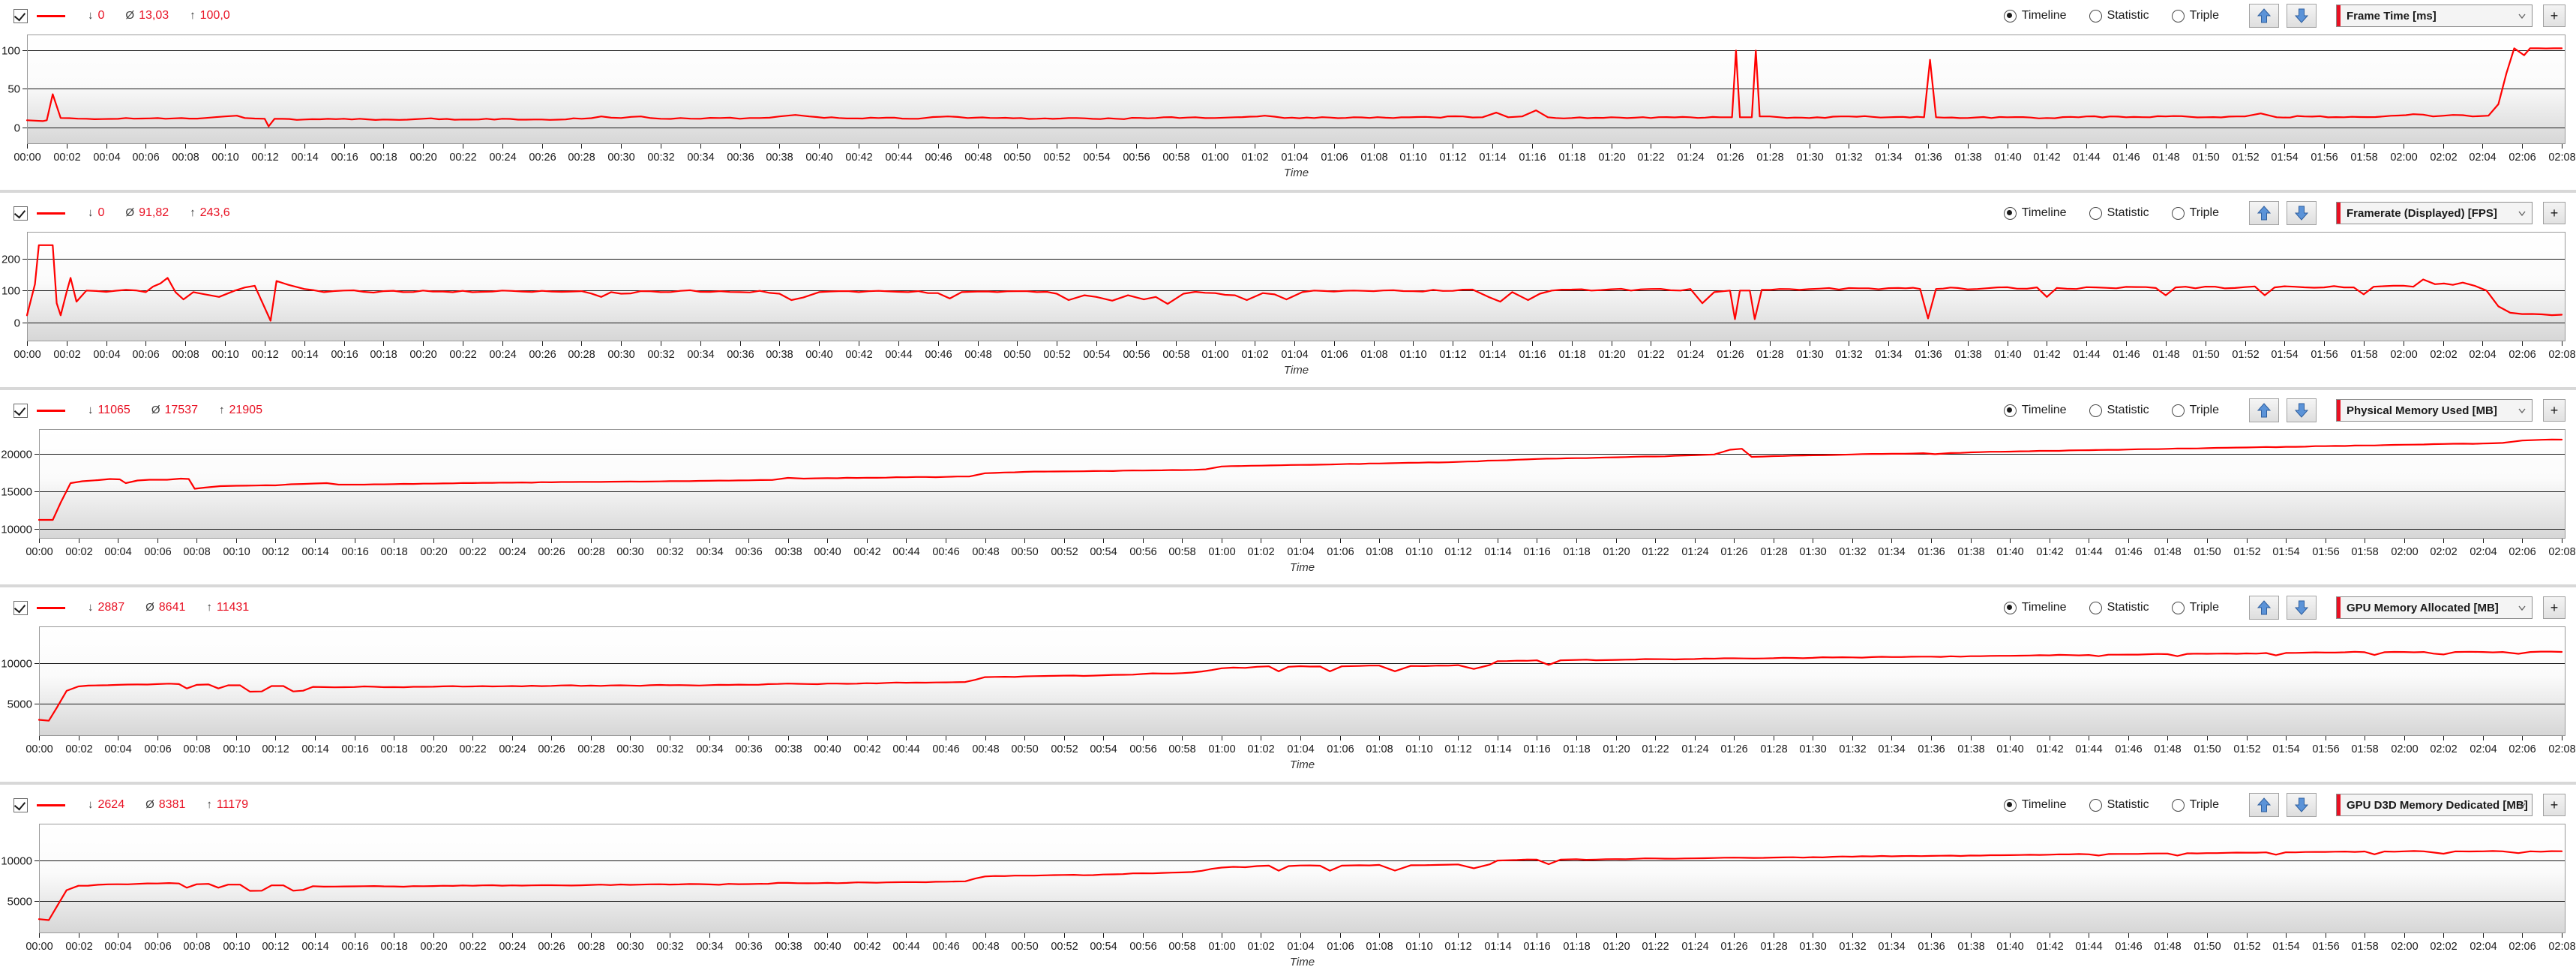  What do you see at coordinates (394, 552) in the screenshot?
I see `svg-text: 00:18` at bounding box center [394, 552].